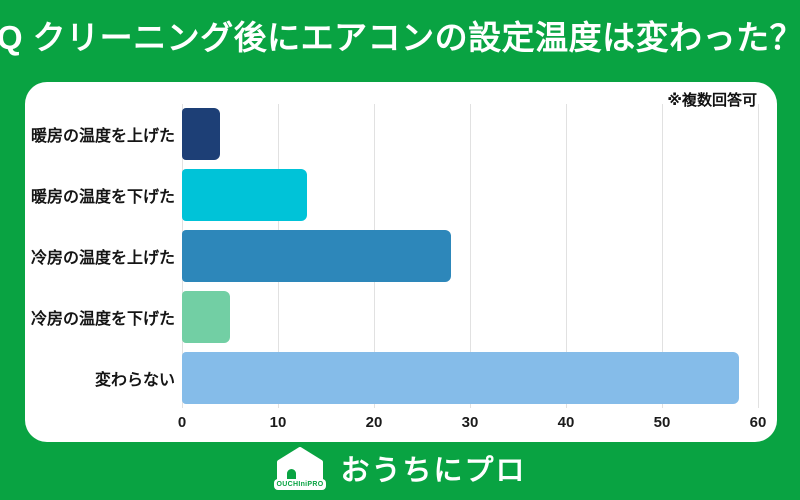 Image resolution: width=800 pixels, height=500 pixels. I want to click on brand-logo: OUCHIniPRO, so click(300, 468).